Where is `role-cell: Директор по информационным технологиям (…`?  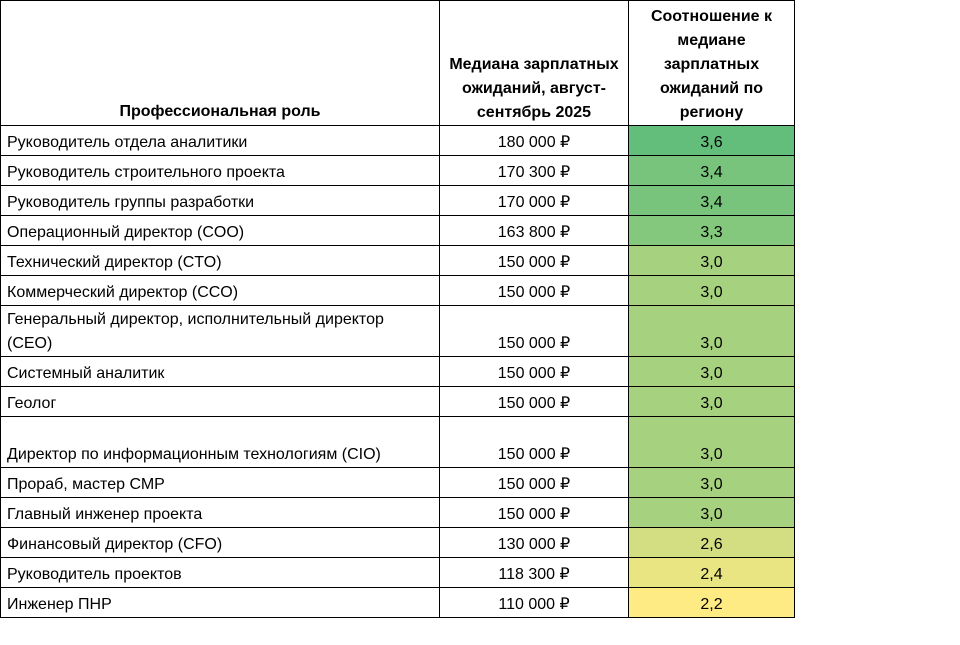 role-cell: Директор по информационным технологиям (… is located at coordinates (220, 442).